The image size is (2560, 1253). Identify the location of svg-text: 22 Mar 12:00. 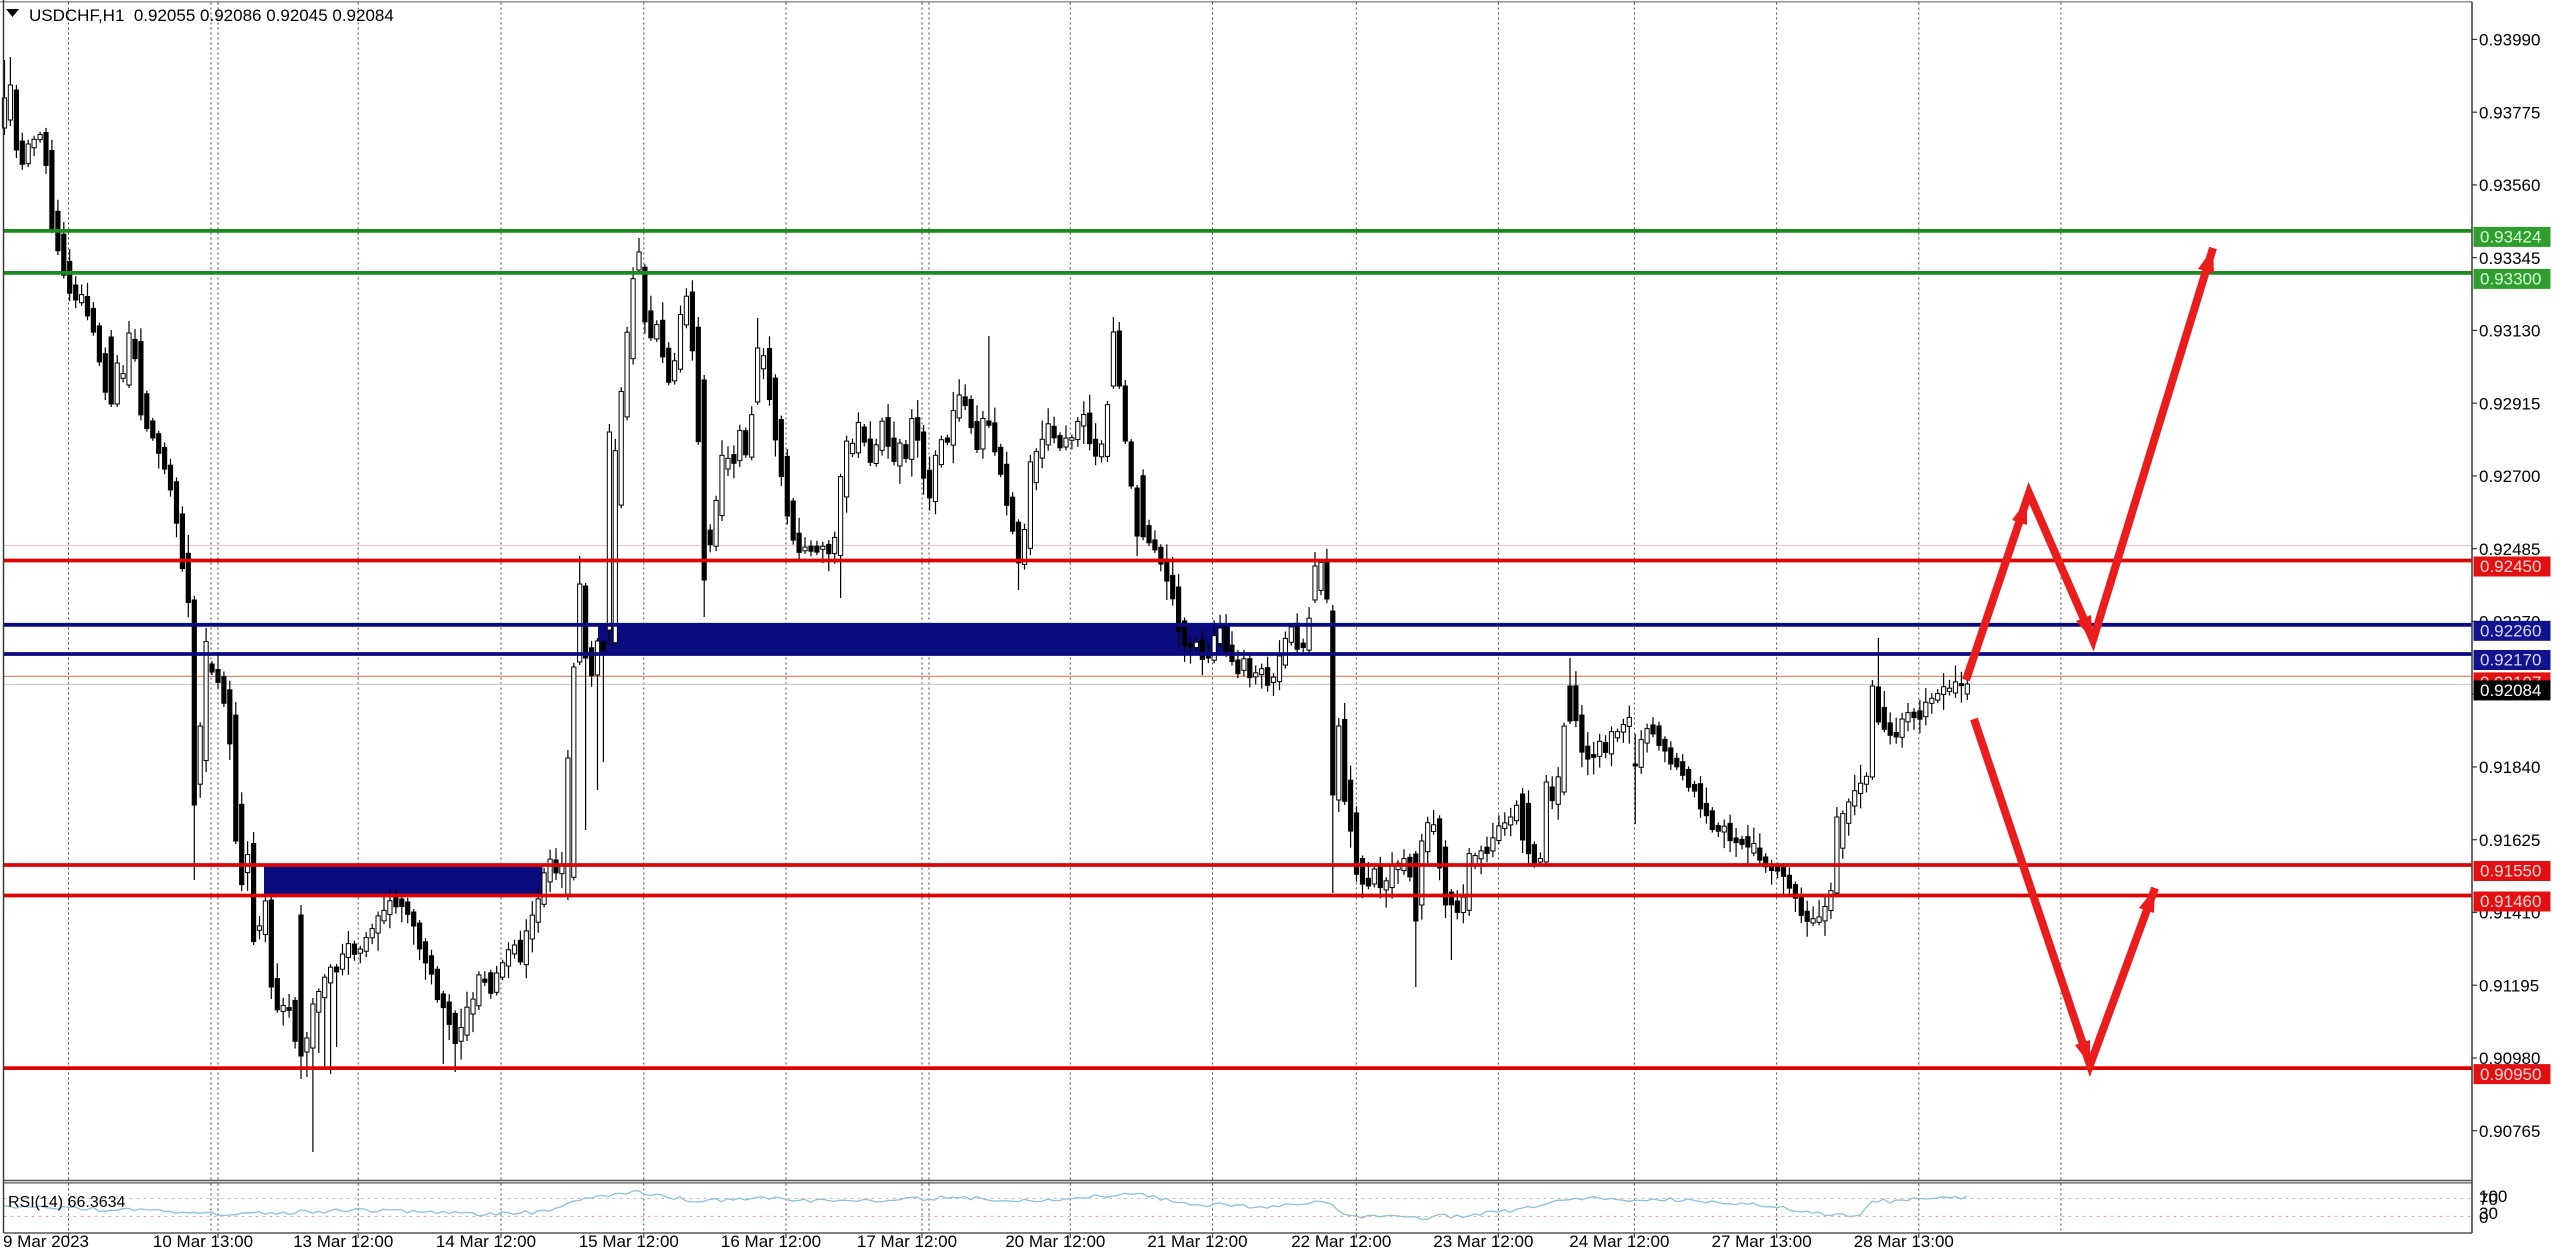
(1341, 1241).